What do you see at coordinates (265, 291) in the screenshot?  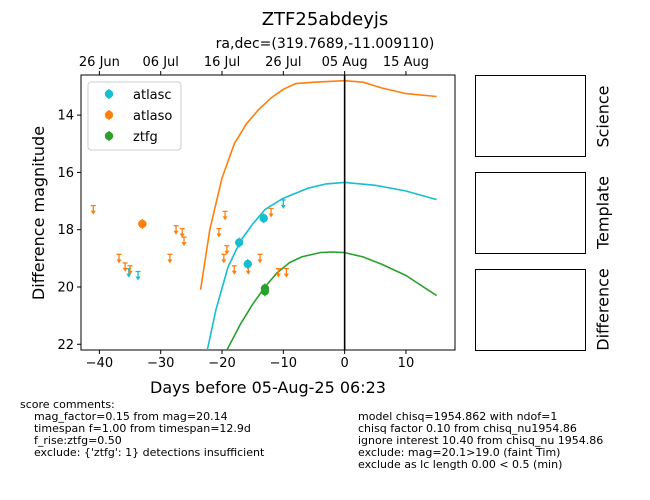 I see `detection-point-ztfg` at bounding box center [265, 291].